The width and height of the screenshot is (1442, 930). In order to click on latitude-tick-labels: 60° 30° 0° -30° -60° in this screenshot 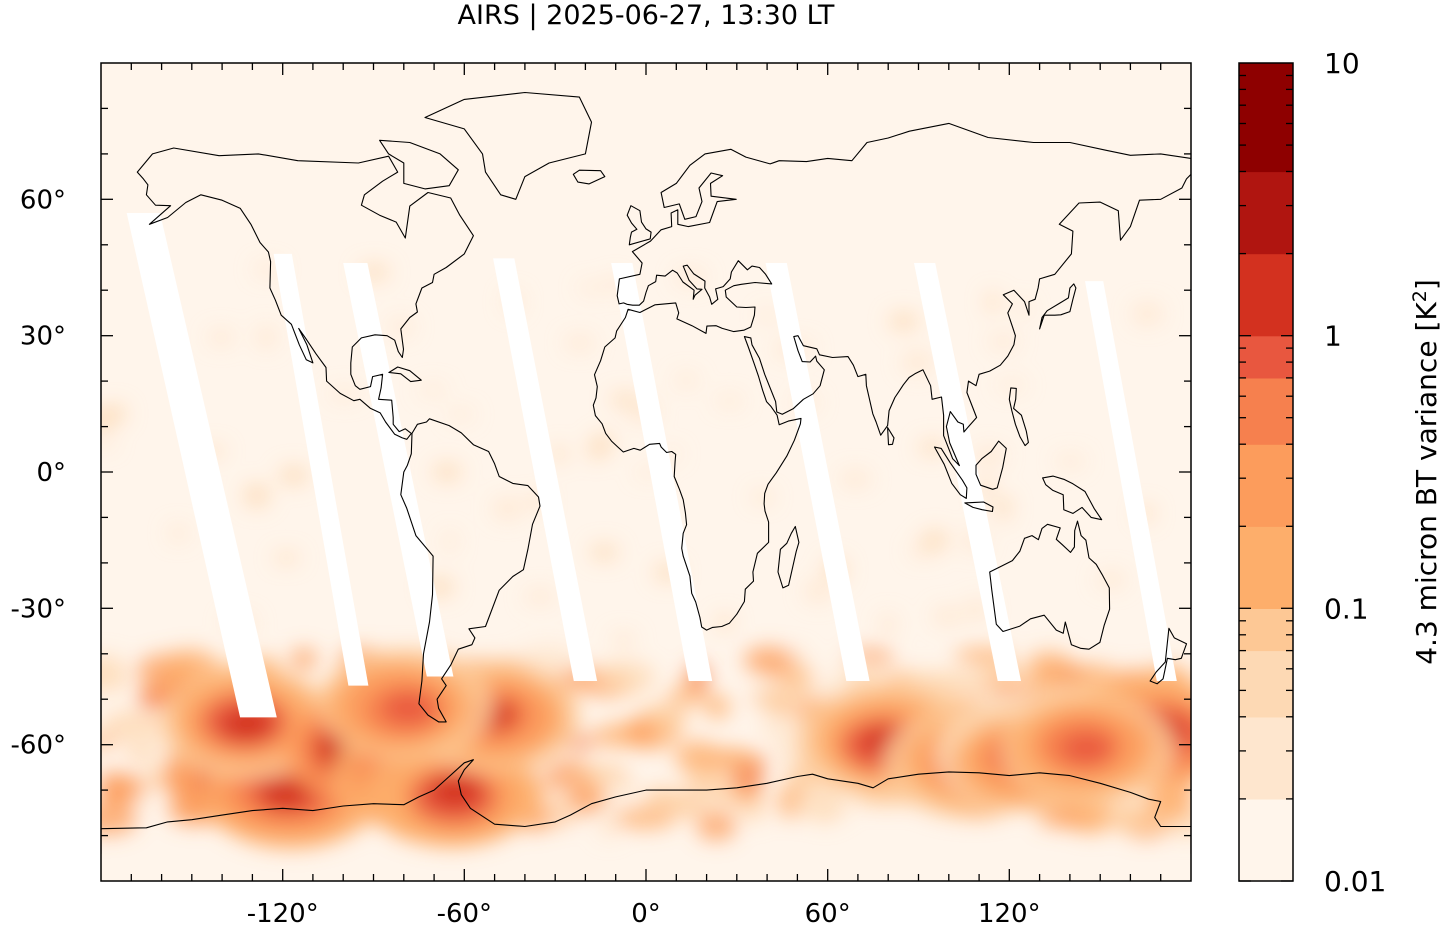, I will do `click(38, 472)`.